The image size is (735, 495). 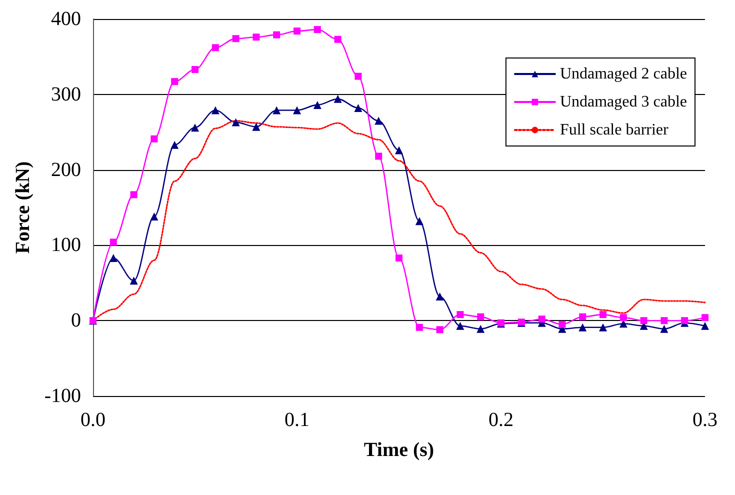 I want to click on y-tick-label: 200, so click(x=66, y=169).